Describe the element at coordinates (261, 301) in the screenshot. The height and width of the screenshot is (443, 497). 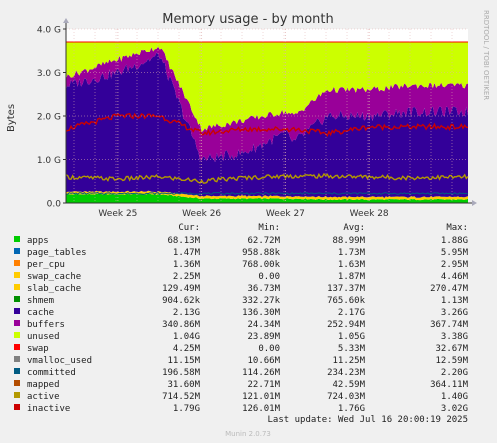
I see `legend-min-value: 332.27k` at that location.